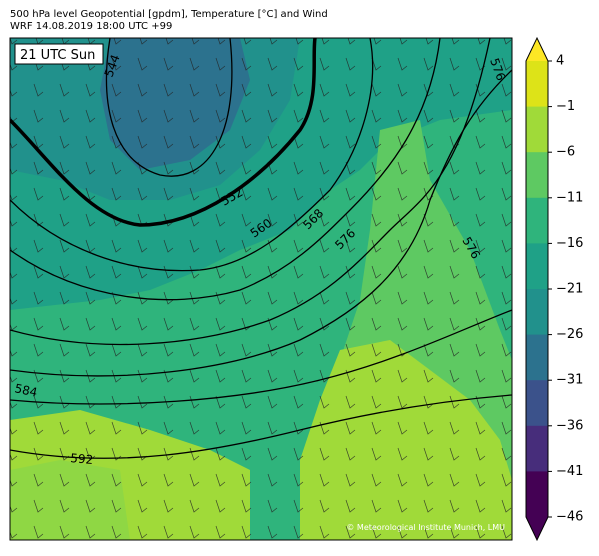 This screenshot has width=599, height=556. I want to click on colorbar-tick-label: −46, so click(569, 517).